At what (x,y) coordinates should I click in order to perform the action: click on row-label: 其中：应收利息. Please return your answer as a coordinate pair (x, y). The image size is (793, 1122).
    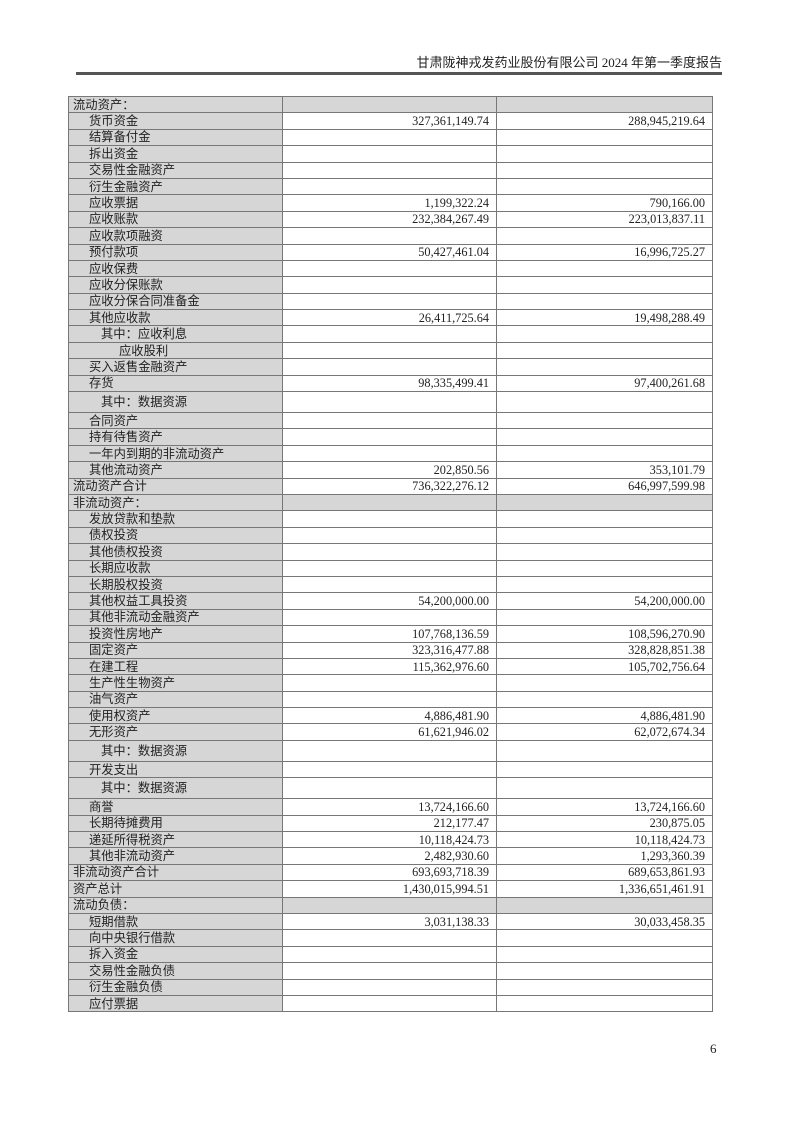
    Looking at the image, I should click on (175, 334).